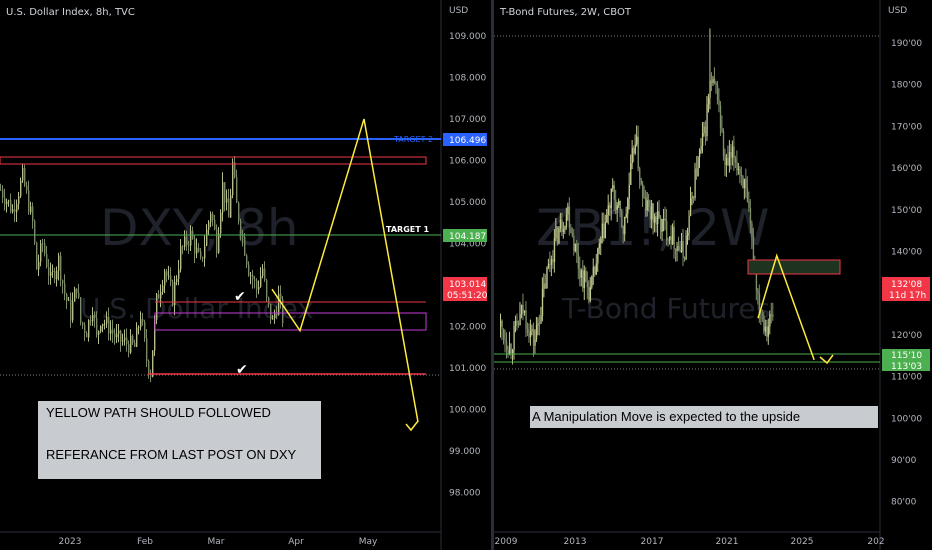 This screenshot has height=550, width=932. Describe the element at coordinates (906, 419) in the screenshot. I see `right-price-tick-label: 100'00` at that location.